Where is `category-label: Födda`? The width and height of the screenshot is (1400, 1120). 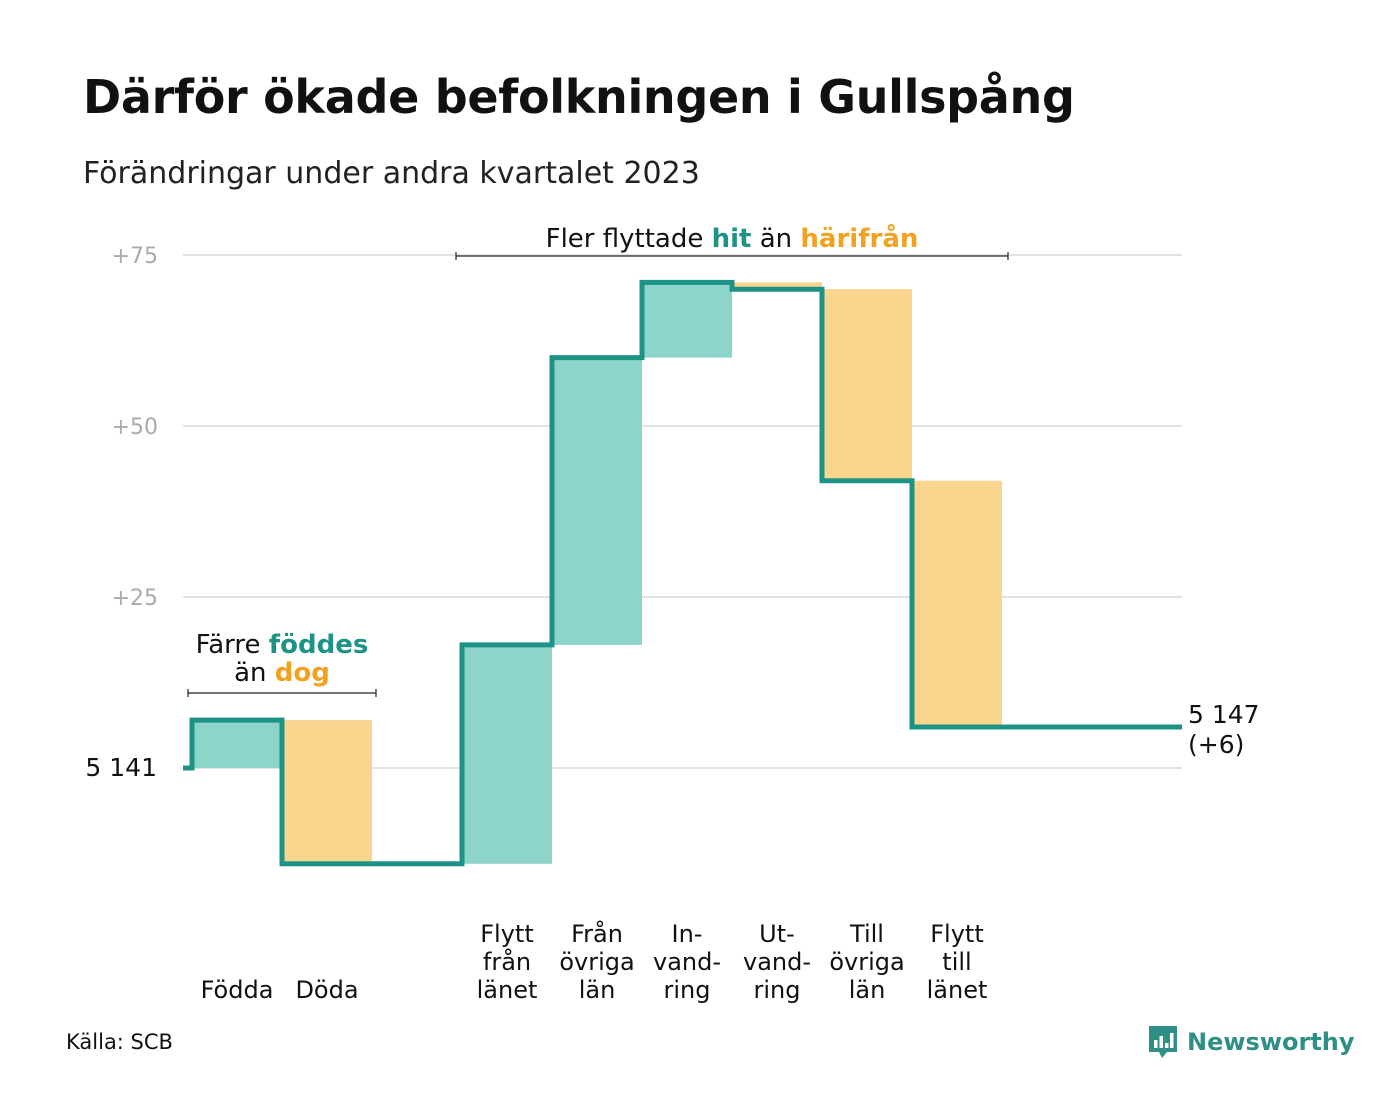
category-label: Födda is located at coordinates (237, 990).